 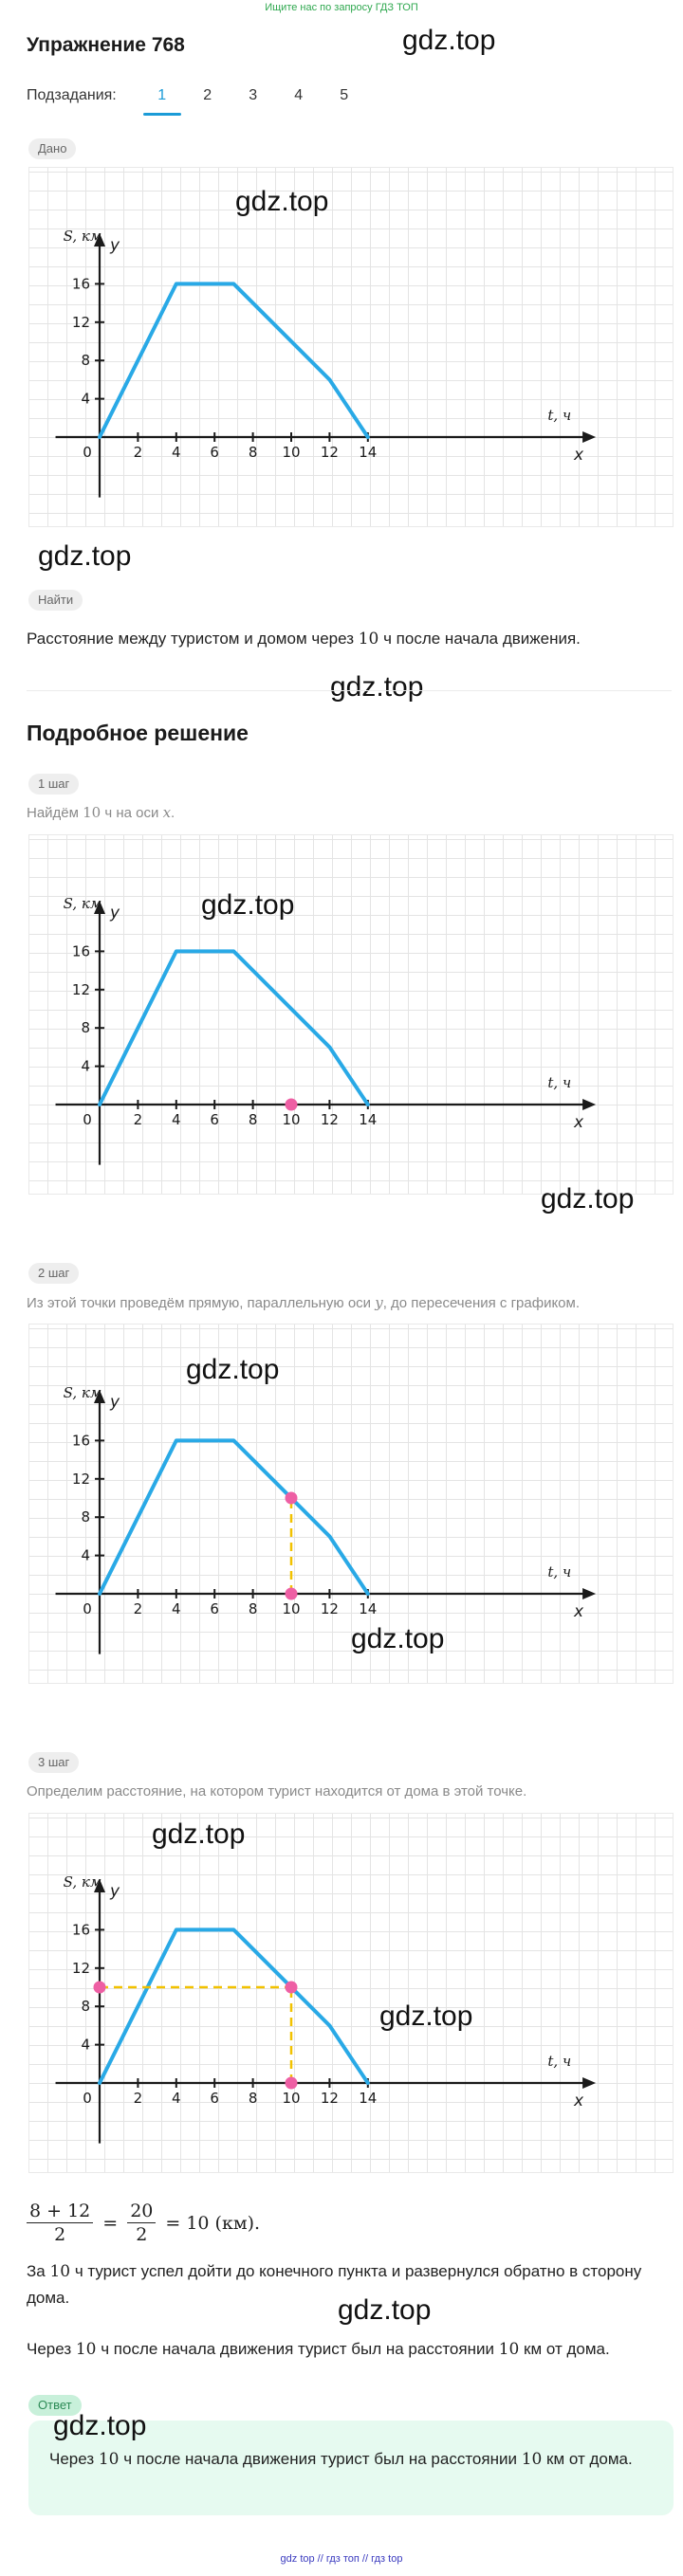 What do you see at coordinates (72, 95) in the screenshot?
I see `subtasks-label: Подзадания:` at bounding box center [72, 95].